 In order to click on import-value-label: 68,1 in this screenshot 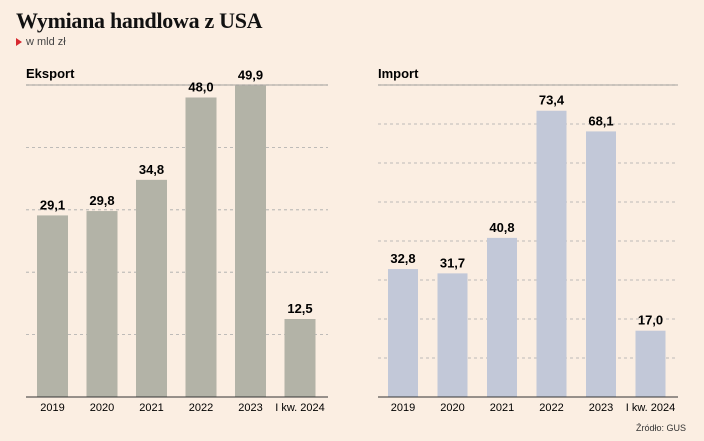, I will do `click(600, 120)`.